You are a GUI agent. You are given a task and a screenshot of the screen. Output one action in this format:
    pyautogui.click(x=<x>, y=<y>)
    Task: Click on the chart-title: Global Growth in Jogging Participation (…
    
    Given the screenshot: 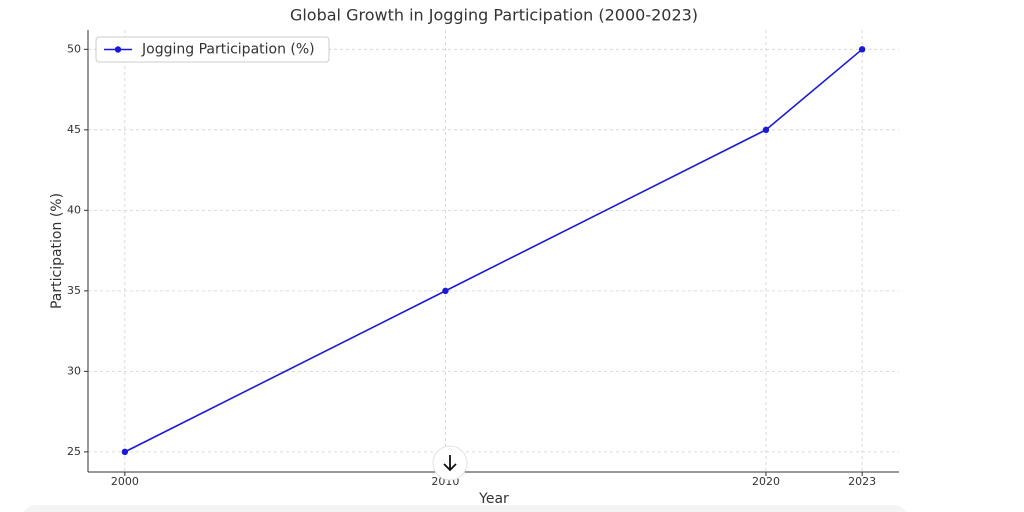 What is the action you would take?
    pyautogui.click(x=494, y=15)
    